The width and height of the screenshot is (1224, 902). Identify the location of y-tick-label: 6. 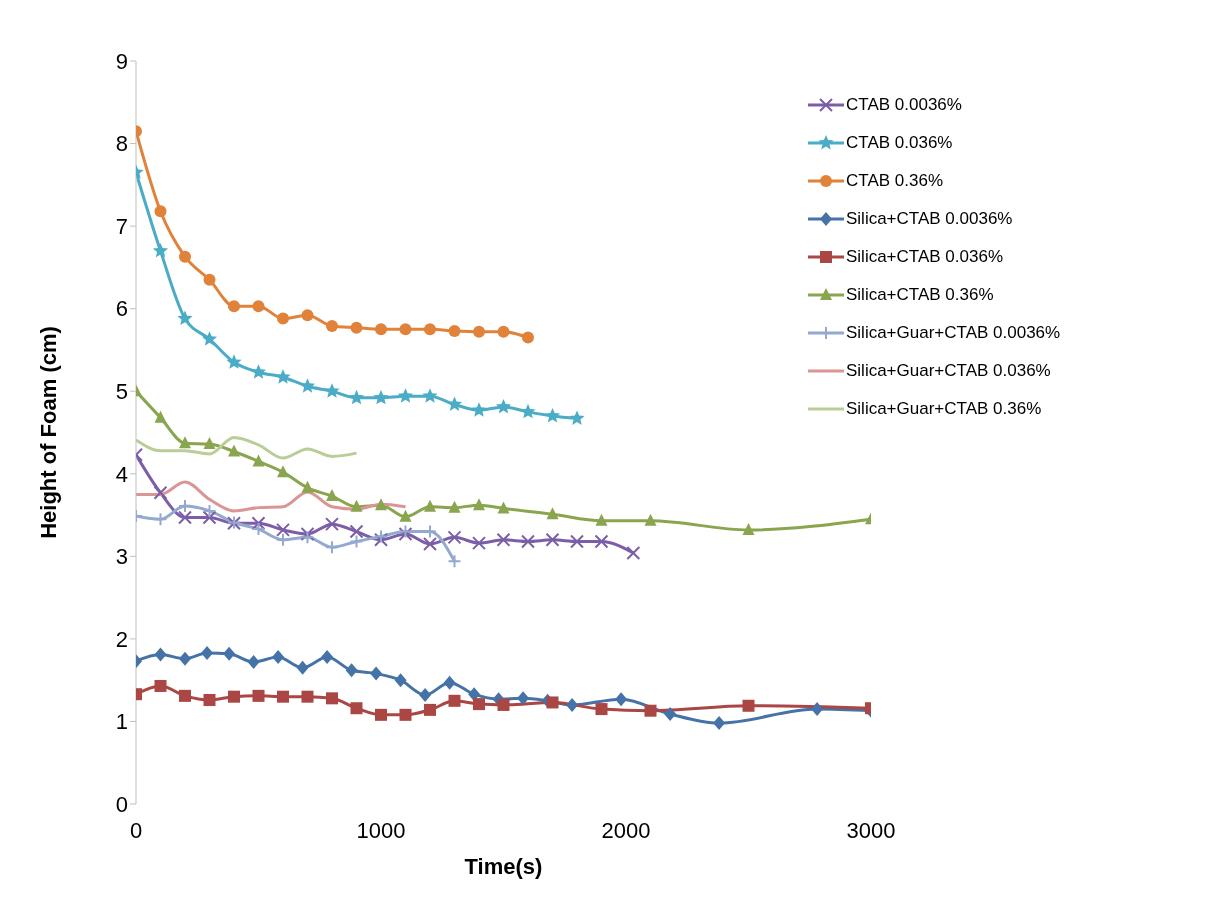
(121, 309).